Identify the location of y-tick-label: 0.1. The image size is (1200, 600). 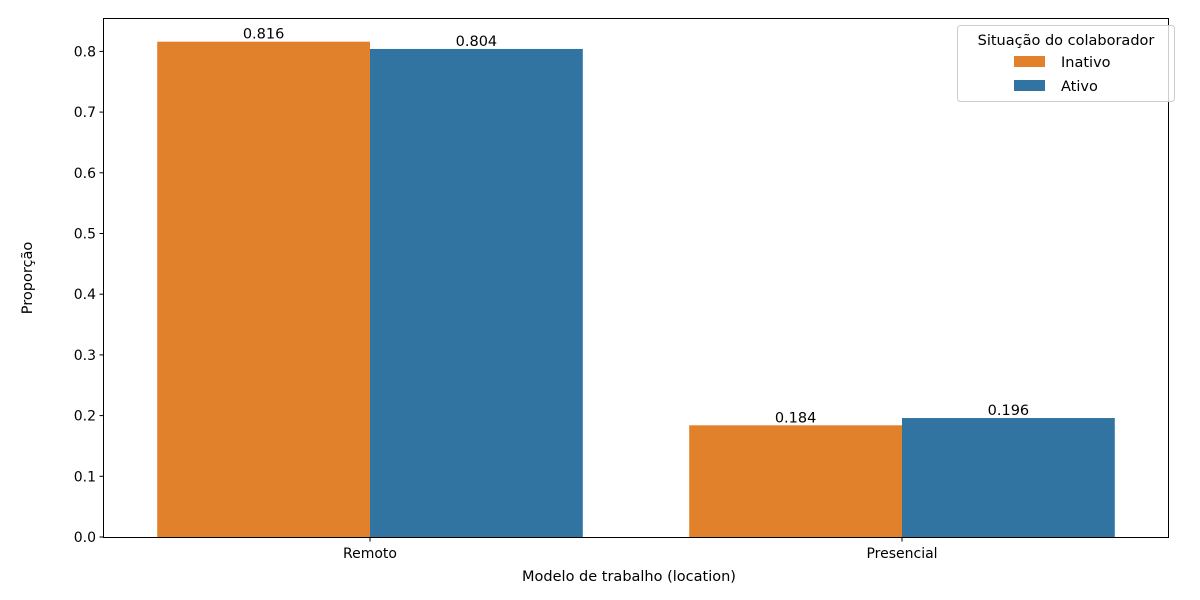
(85, 477).